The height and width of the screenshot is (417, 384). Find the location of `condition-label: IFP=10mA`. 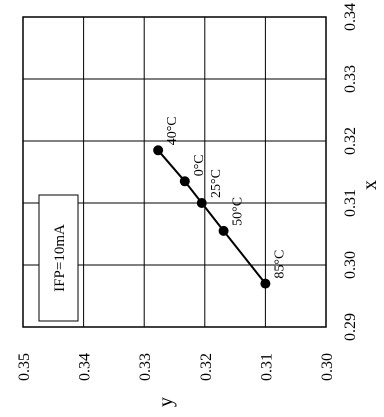

condition-label: IFP=10mA is located at coordinates (60, 258).